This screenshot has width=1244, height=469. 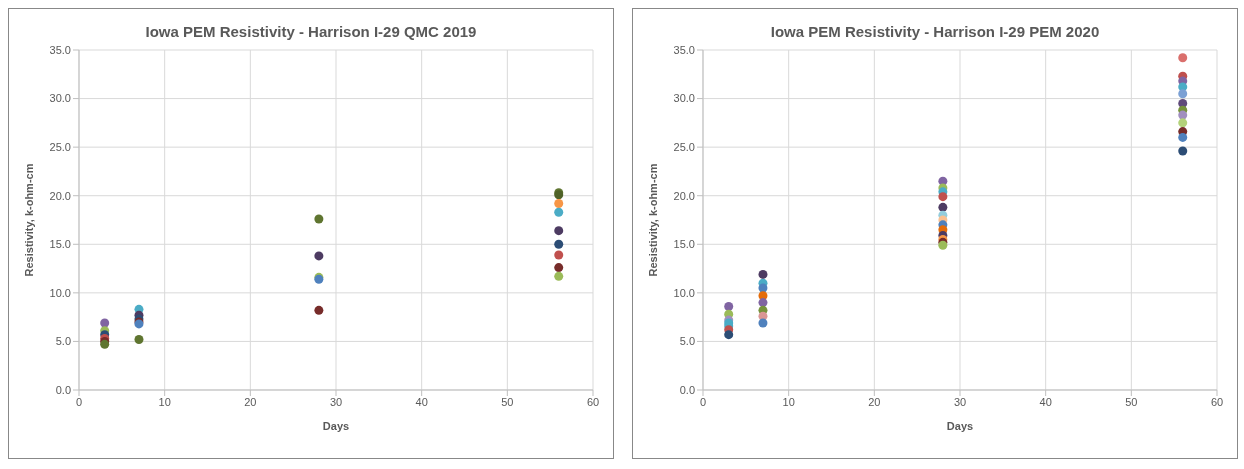 I want to click on chart-title: Iowa PEM Resistivity - Harrison I-29 PEM 2020, so click(x=935, y=31).